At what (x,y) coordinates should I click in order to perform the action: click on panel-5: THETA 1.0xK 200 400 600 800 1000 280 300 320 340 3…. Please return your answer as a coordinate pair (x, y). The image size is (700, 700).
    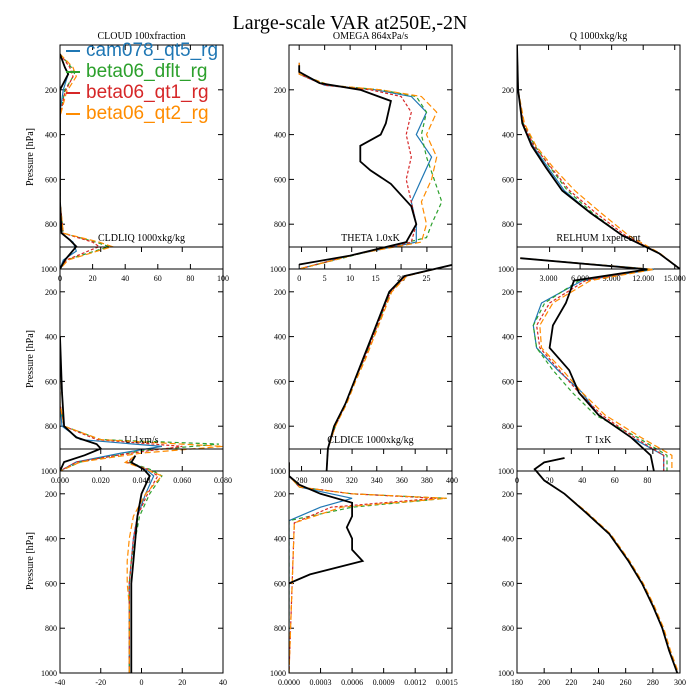
    Looking at the image, I should click on (364, 359).